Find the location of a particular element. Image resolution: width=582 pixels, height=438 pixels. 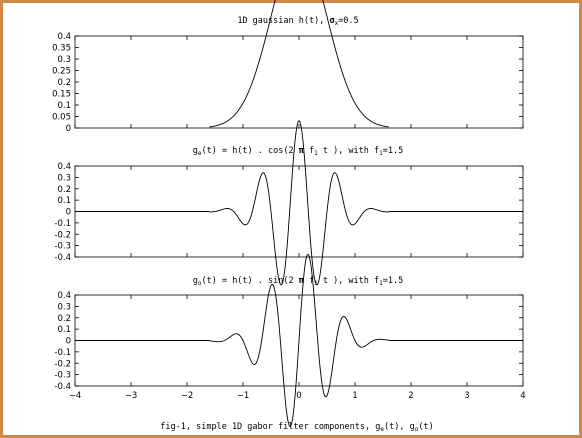

chart-2-ytick-label: 0.3 is located at coordinates (64, 178).